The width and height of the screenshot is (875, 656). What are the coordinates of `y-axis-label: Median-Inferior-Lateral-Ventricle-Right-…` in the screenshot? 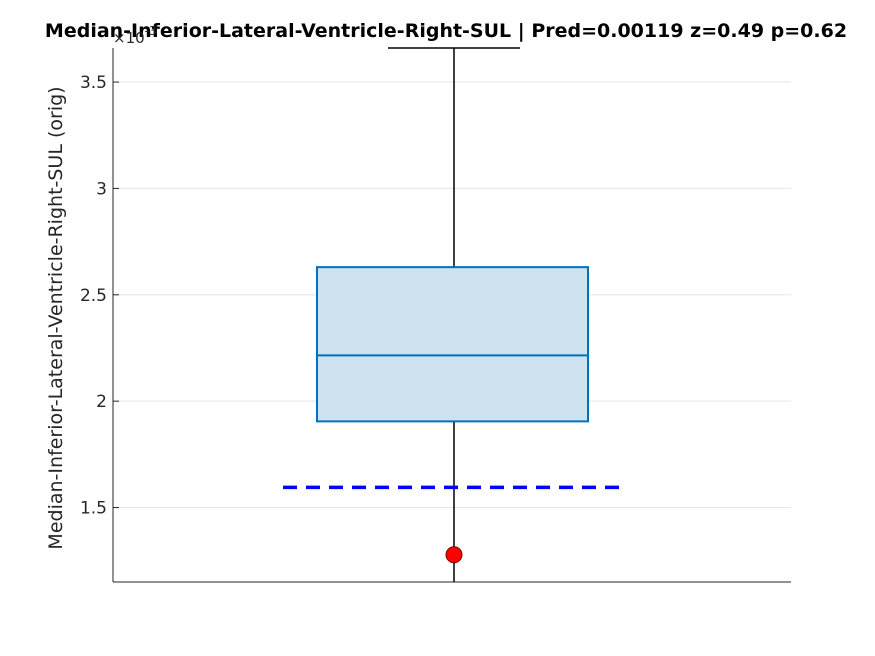 It's located at (56, 317).